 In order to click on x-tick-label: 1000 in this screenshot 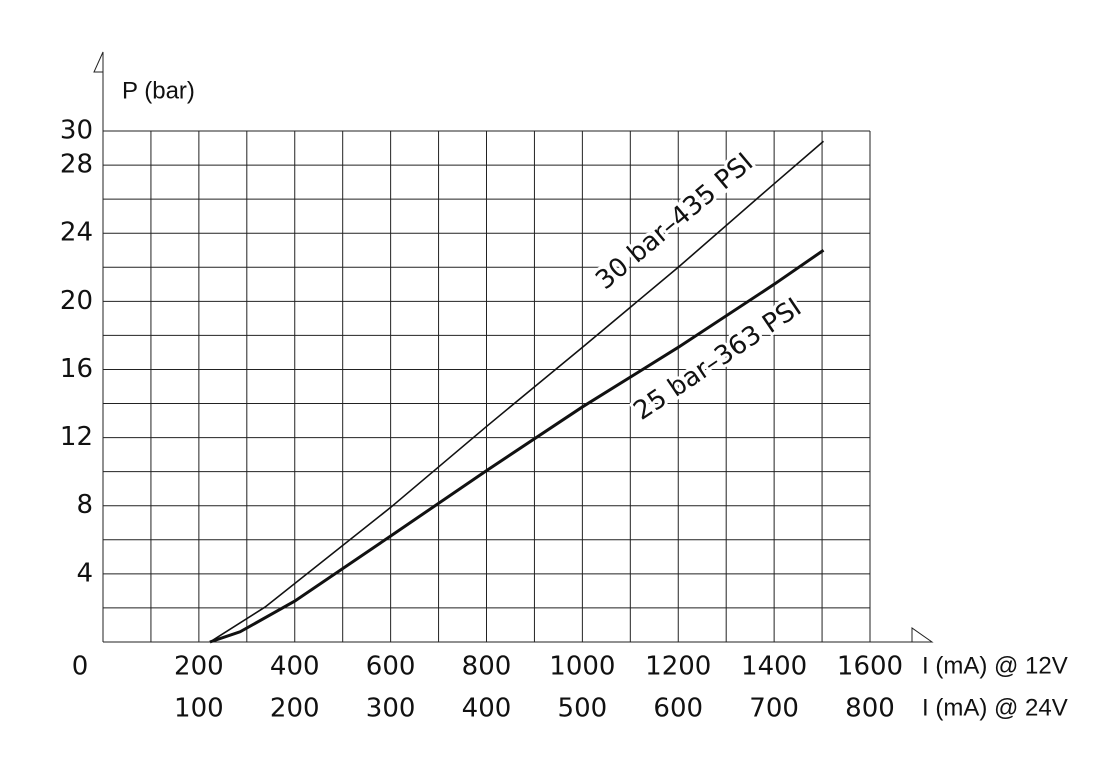, I will do `click(582, 667)`.